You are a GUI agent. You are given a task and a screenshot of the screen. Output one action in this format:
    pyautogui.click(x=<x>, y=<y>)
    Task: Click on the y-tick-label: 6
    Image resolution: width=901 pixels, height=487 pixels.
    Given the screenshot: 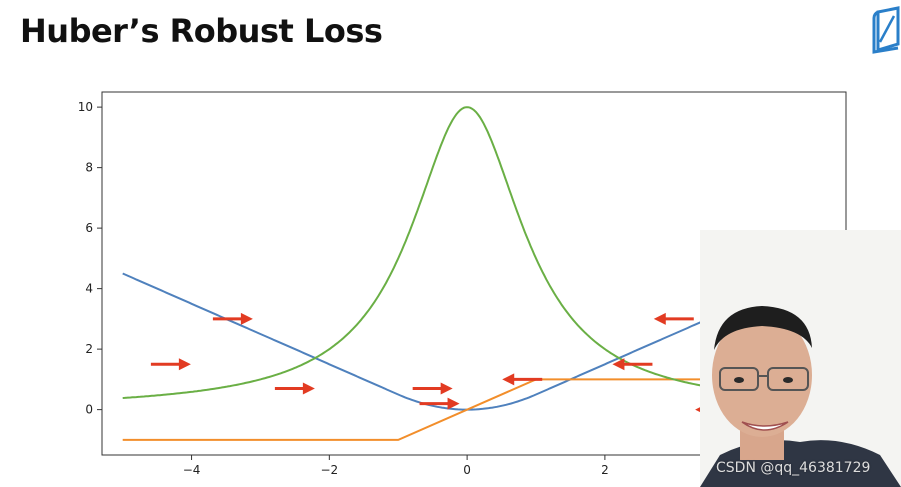 What is the action you would take?
    pyautogui.click(x=89, y=228)
    